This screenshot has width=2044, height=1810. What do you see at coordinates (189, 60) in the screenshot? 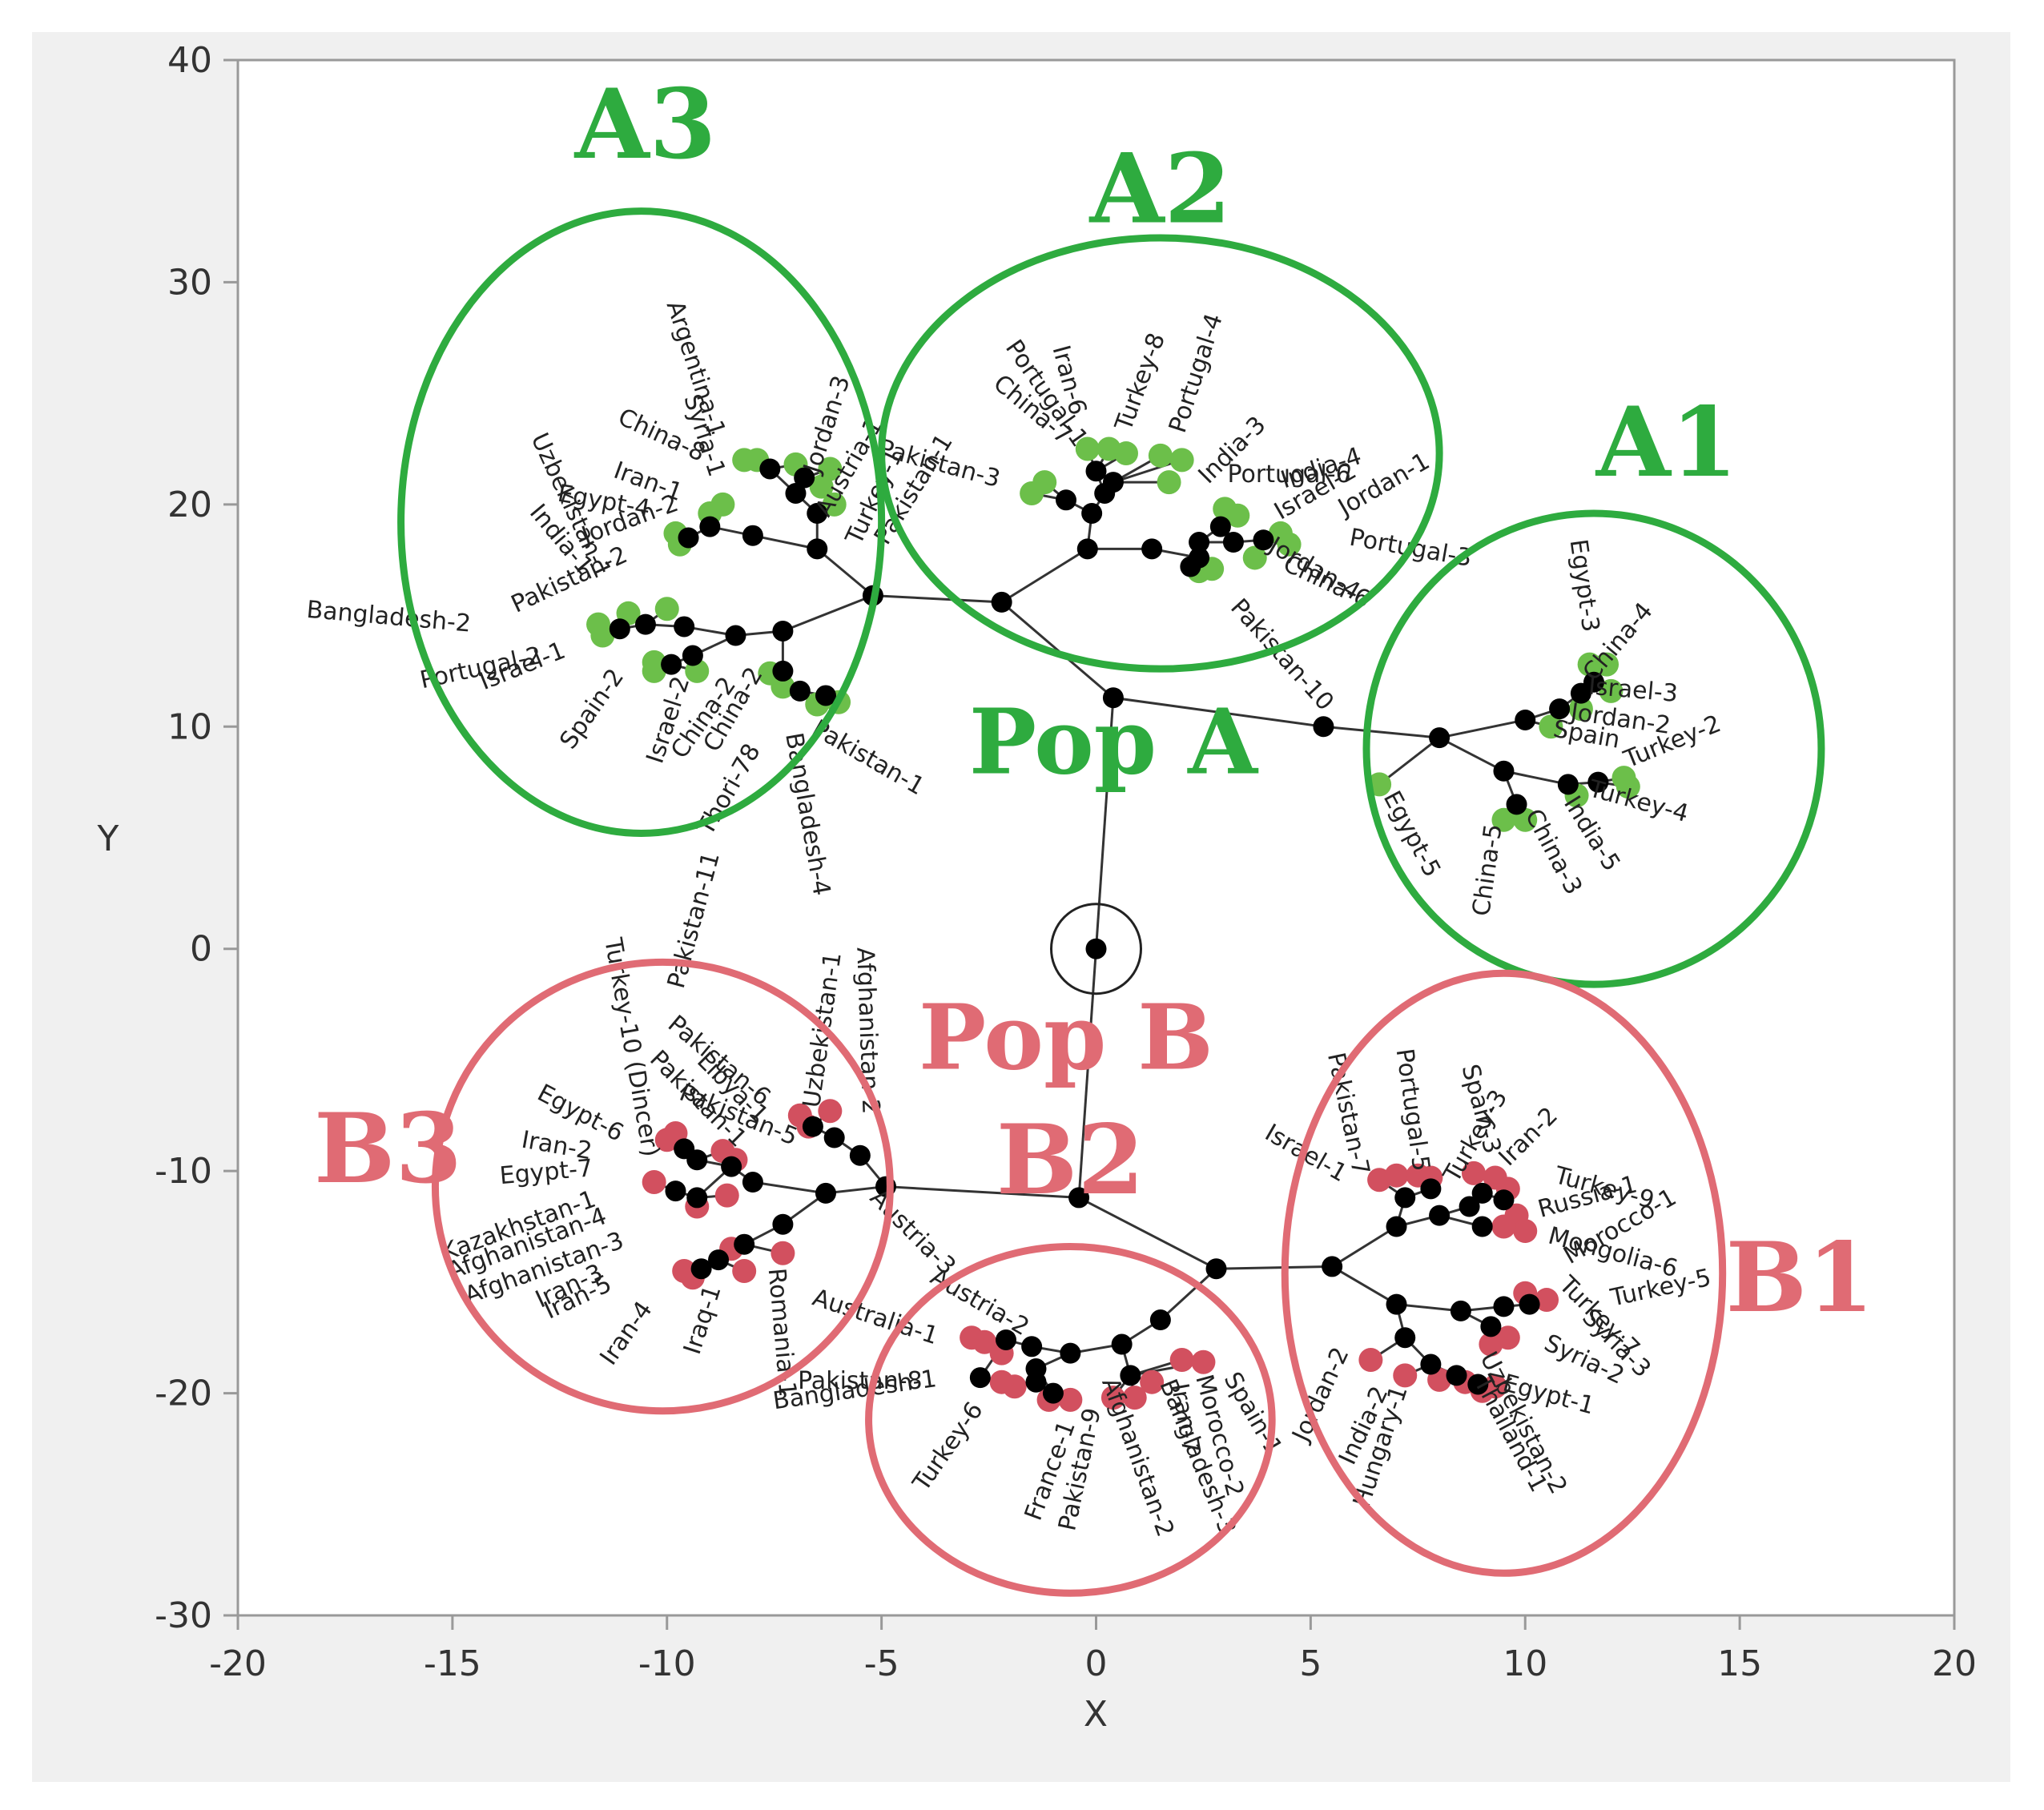
I see `y-tick-label: 40` at bounding box center [189, 60].